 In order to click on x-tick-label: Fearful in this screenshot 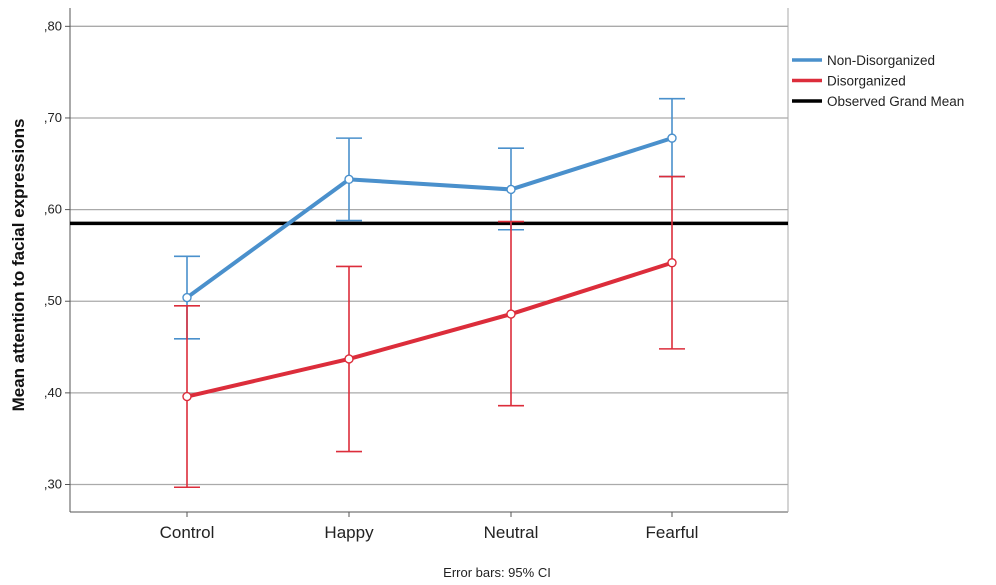, I will do `click(672, 532)`.